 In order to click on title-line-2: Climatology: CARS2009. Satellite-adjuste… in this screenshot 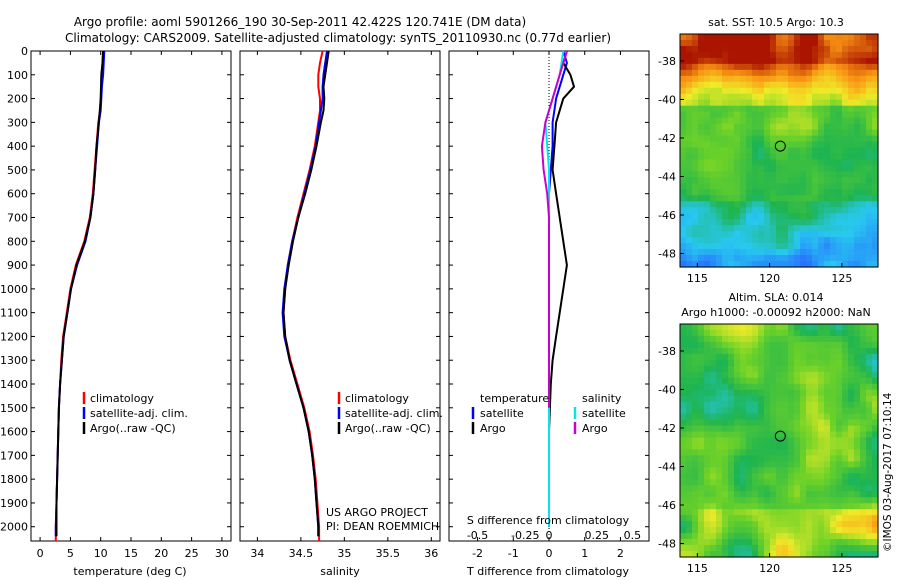, I will do `click(338, 38)`.